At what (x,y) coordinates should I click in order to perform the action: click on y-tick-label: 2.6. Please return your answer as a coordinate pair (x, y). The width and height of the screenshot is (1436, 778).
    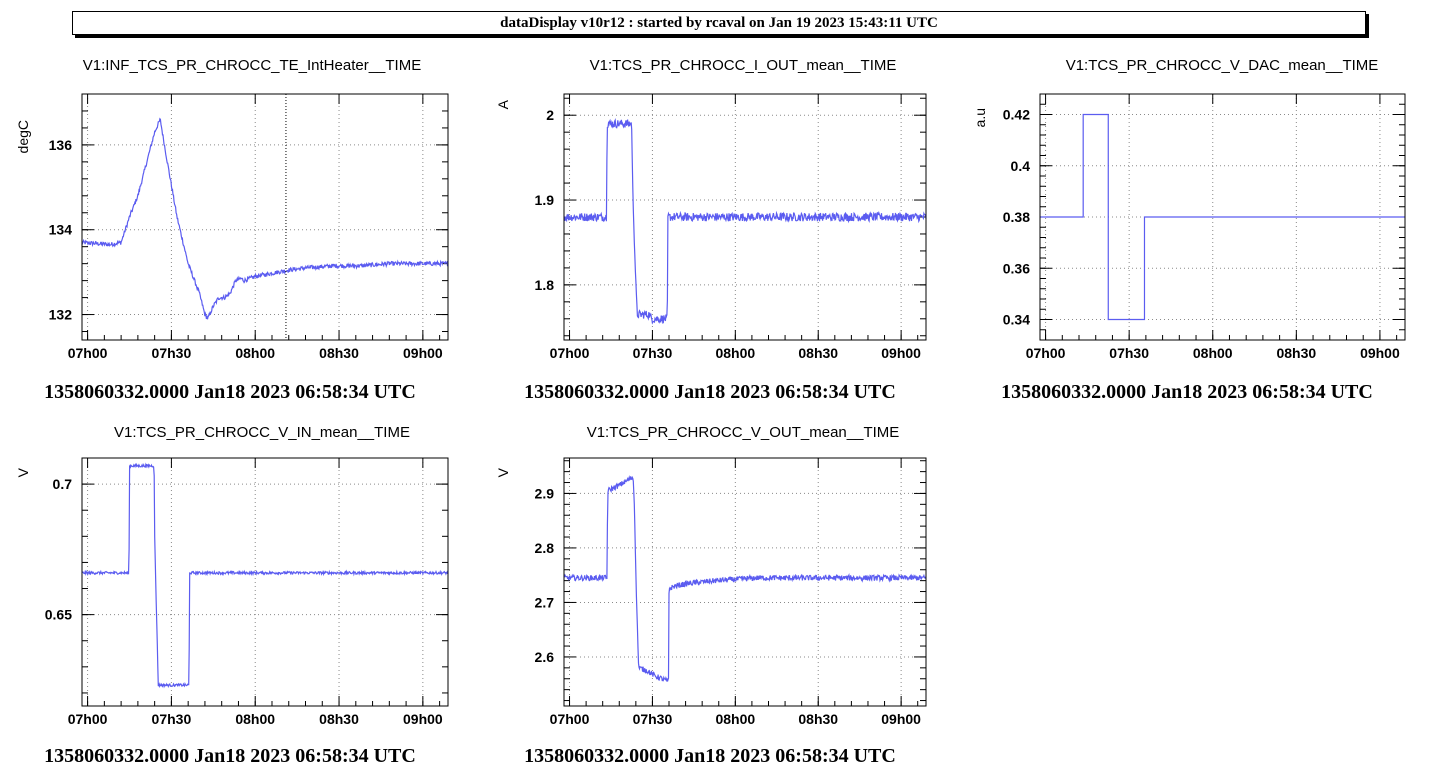
    Looking at the image, I should click on (545, 657).